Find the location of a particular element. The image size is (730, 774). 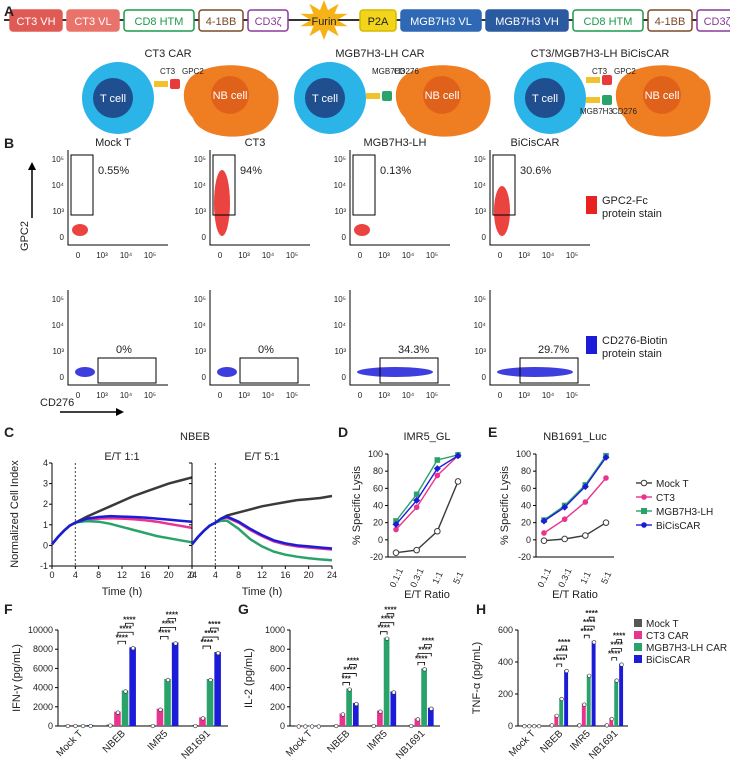

flow-y-tick: 10⁵ is located at coordinates (480, 299).